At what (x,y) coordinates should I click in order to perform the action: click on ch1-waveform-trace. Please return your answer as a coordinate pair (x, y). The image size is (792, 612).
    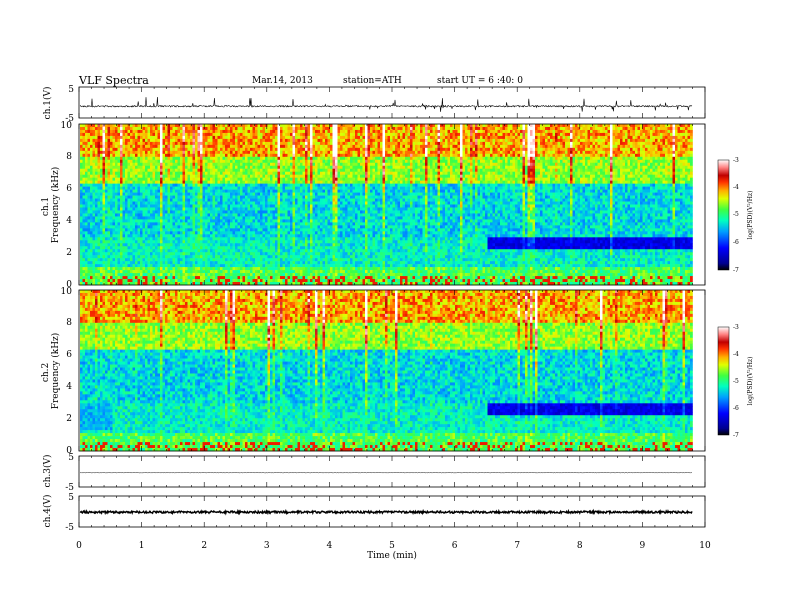
    Looking at the image, I should click on (386, 104).